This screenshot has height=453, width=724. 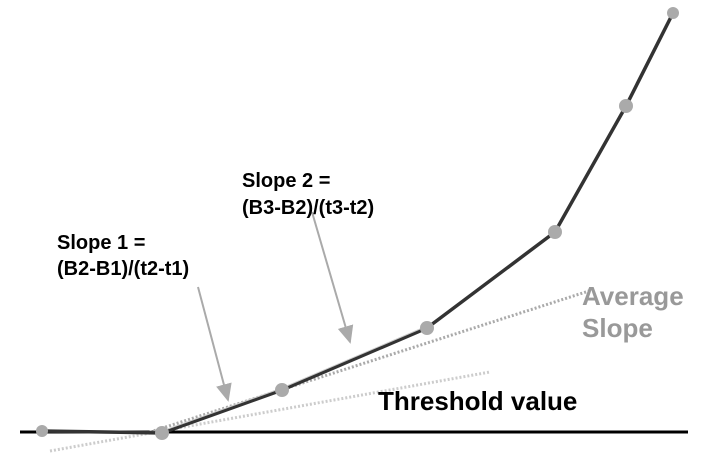 What do you see at coordinates (123, 269) in the screenshot?
I see `label: (B2-B1)/(t2-t1)` at bounding box center [123, 269].